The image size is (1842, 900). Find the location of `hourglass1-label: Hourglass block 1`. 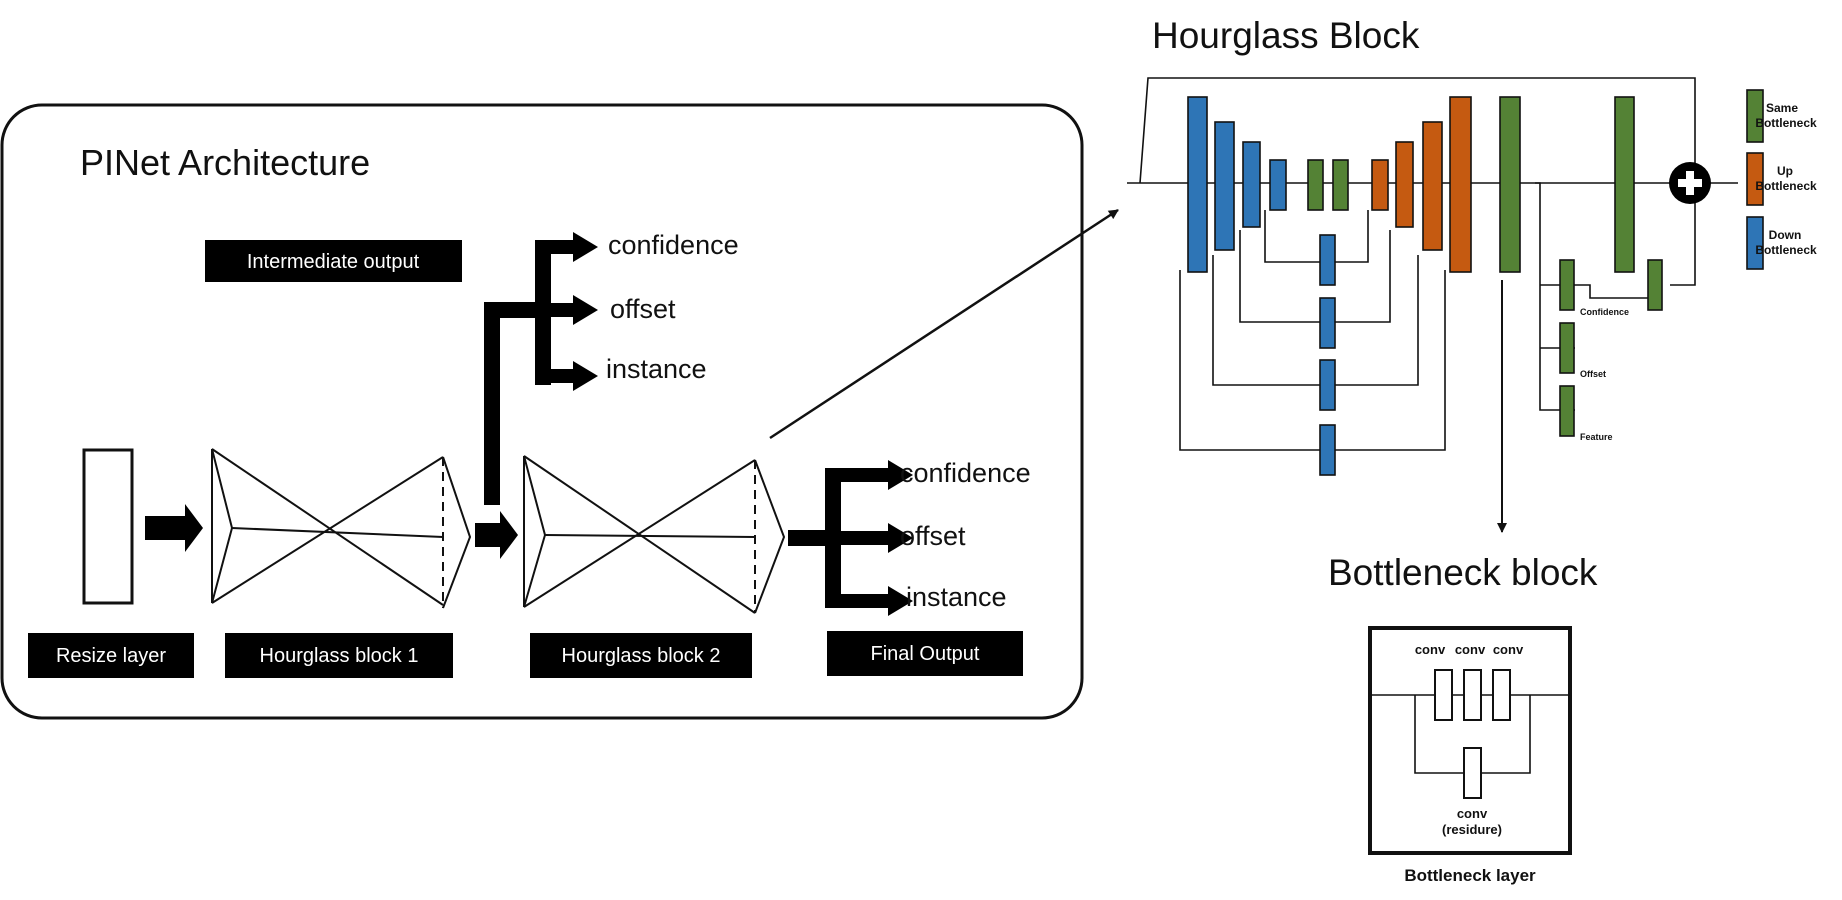

hourglass1-label: Hourglass block 1 is located at coordinates (339, 656).